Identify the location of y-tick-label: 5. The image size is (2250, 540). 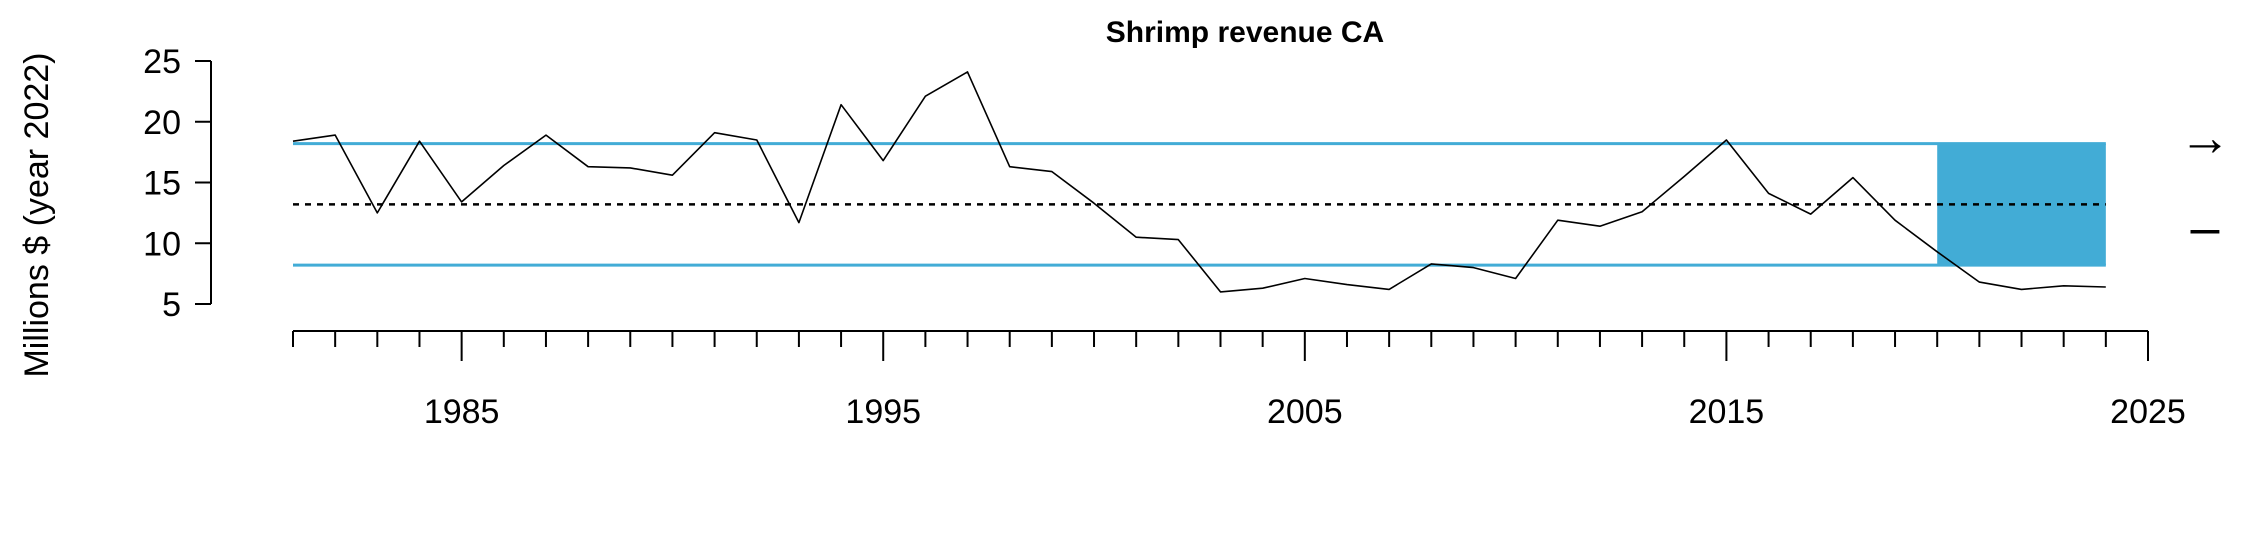
(171, 305).